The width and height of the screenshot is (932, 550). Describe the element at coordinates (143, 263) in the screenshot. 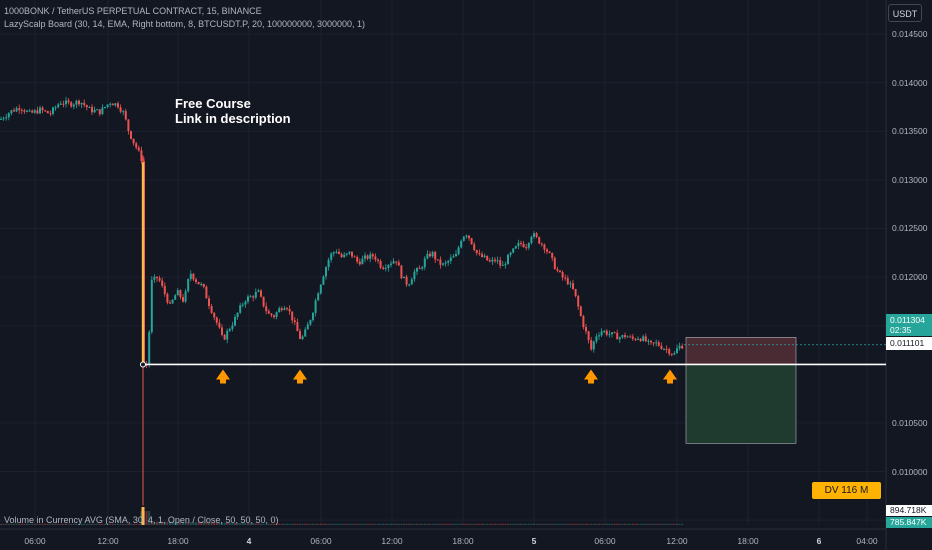

I see `spike-candle` at that location.